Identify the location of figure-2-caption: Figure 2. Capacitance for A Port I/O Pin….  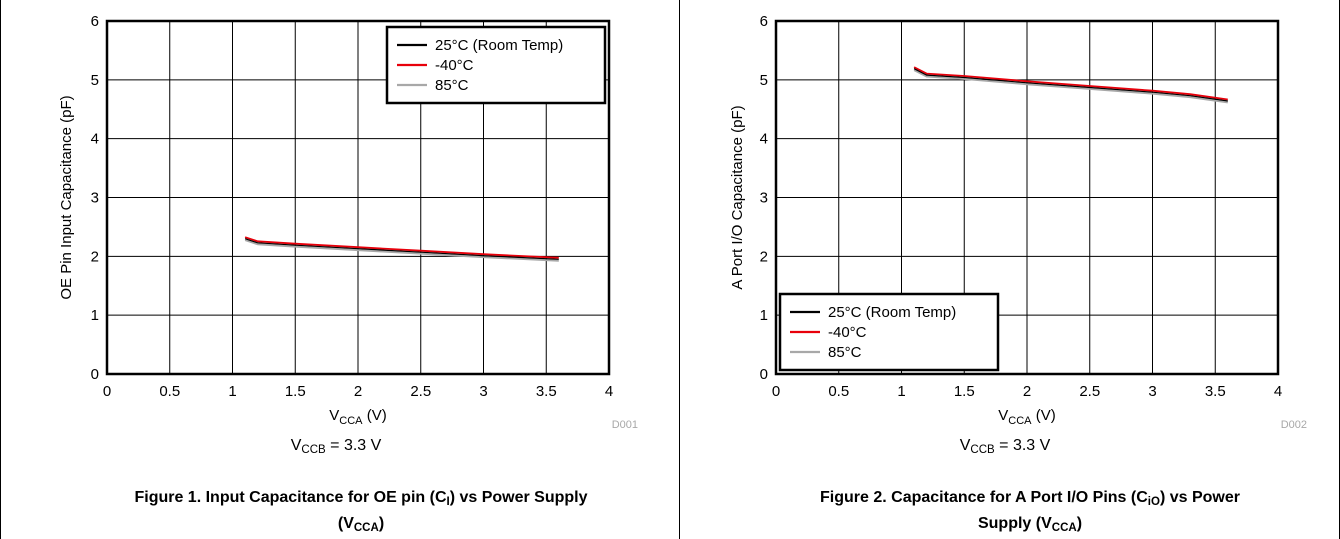
(1030, 511).